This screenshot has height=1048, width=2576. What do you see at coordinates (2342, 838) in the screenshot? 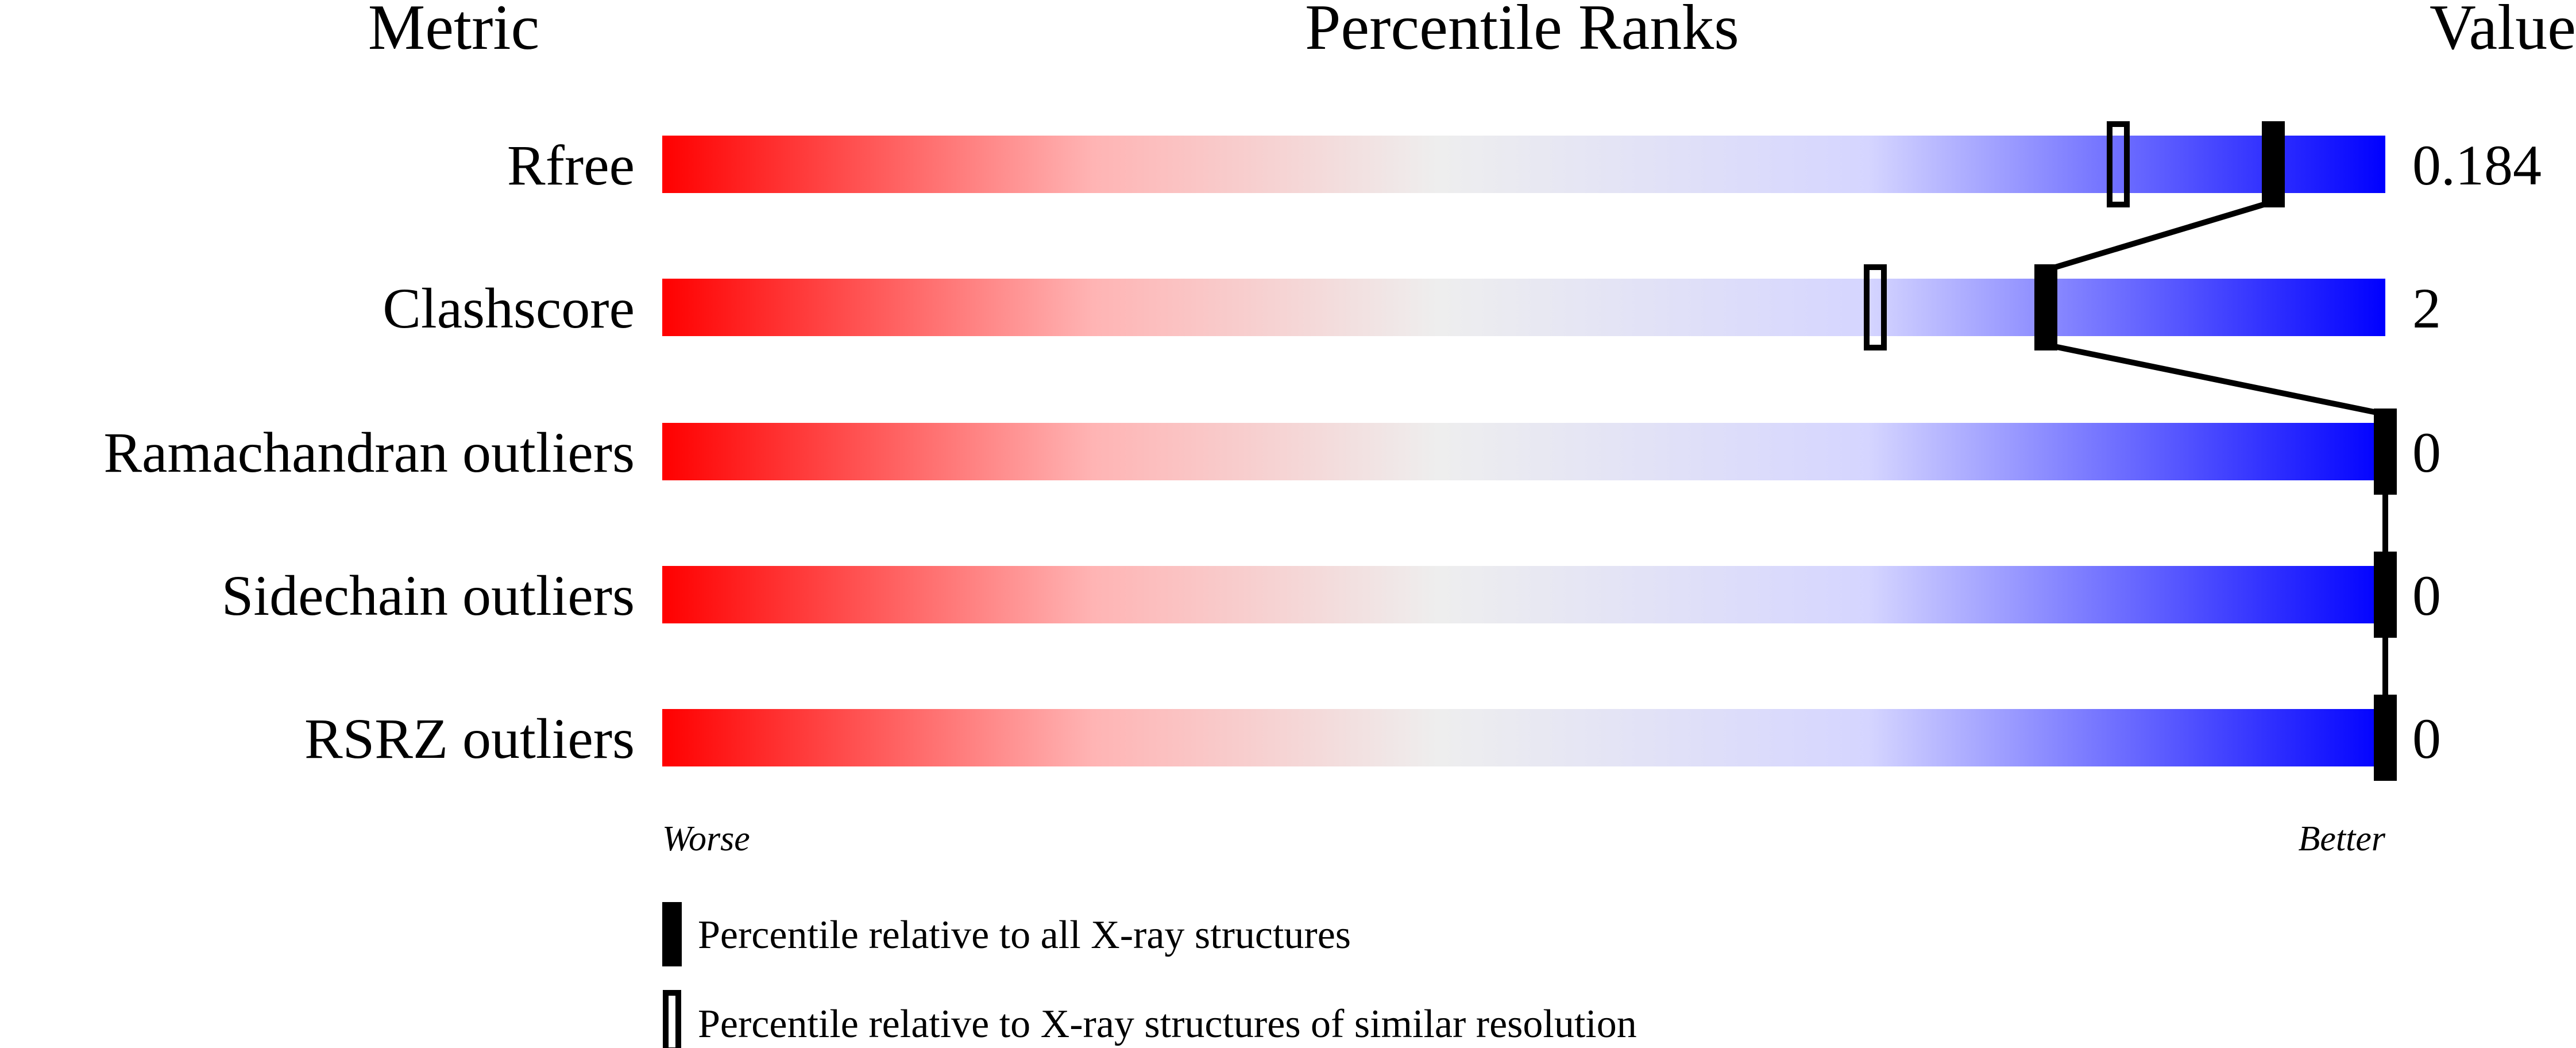
I see `axis-label-better: Better` at bounding box center [2342, 838].